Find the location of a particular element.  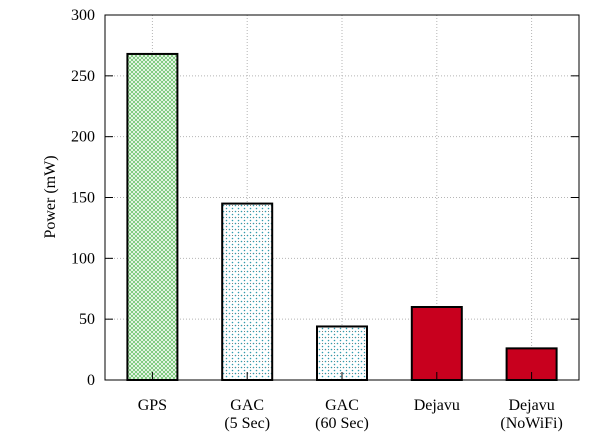

y-tick-label: 50 is located at coordinates (87, 319).